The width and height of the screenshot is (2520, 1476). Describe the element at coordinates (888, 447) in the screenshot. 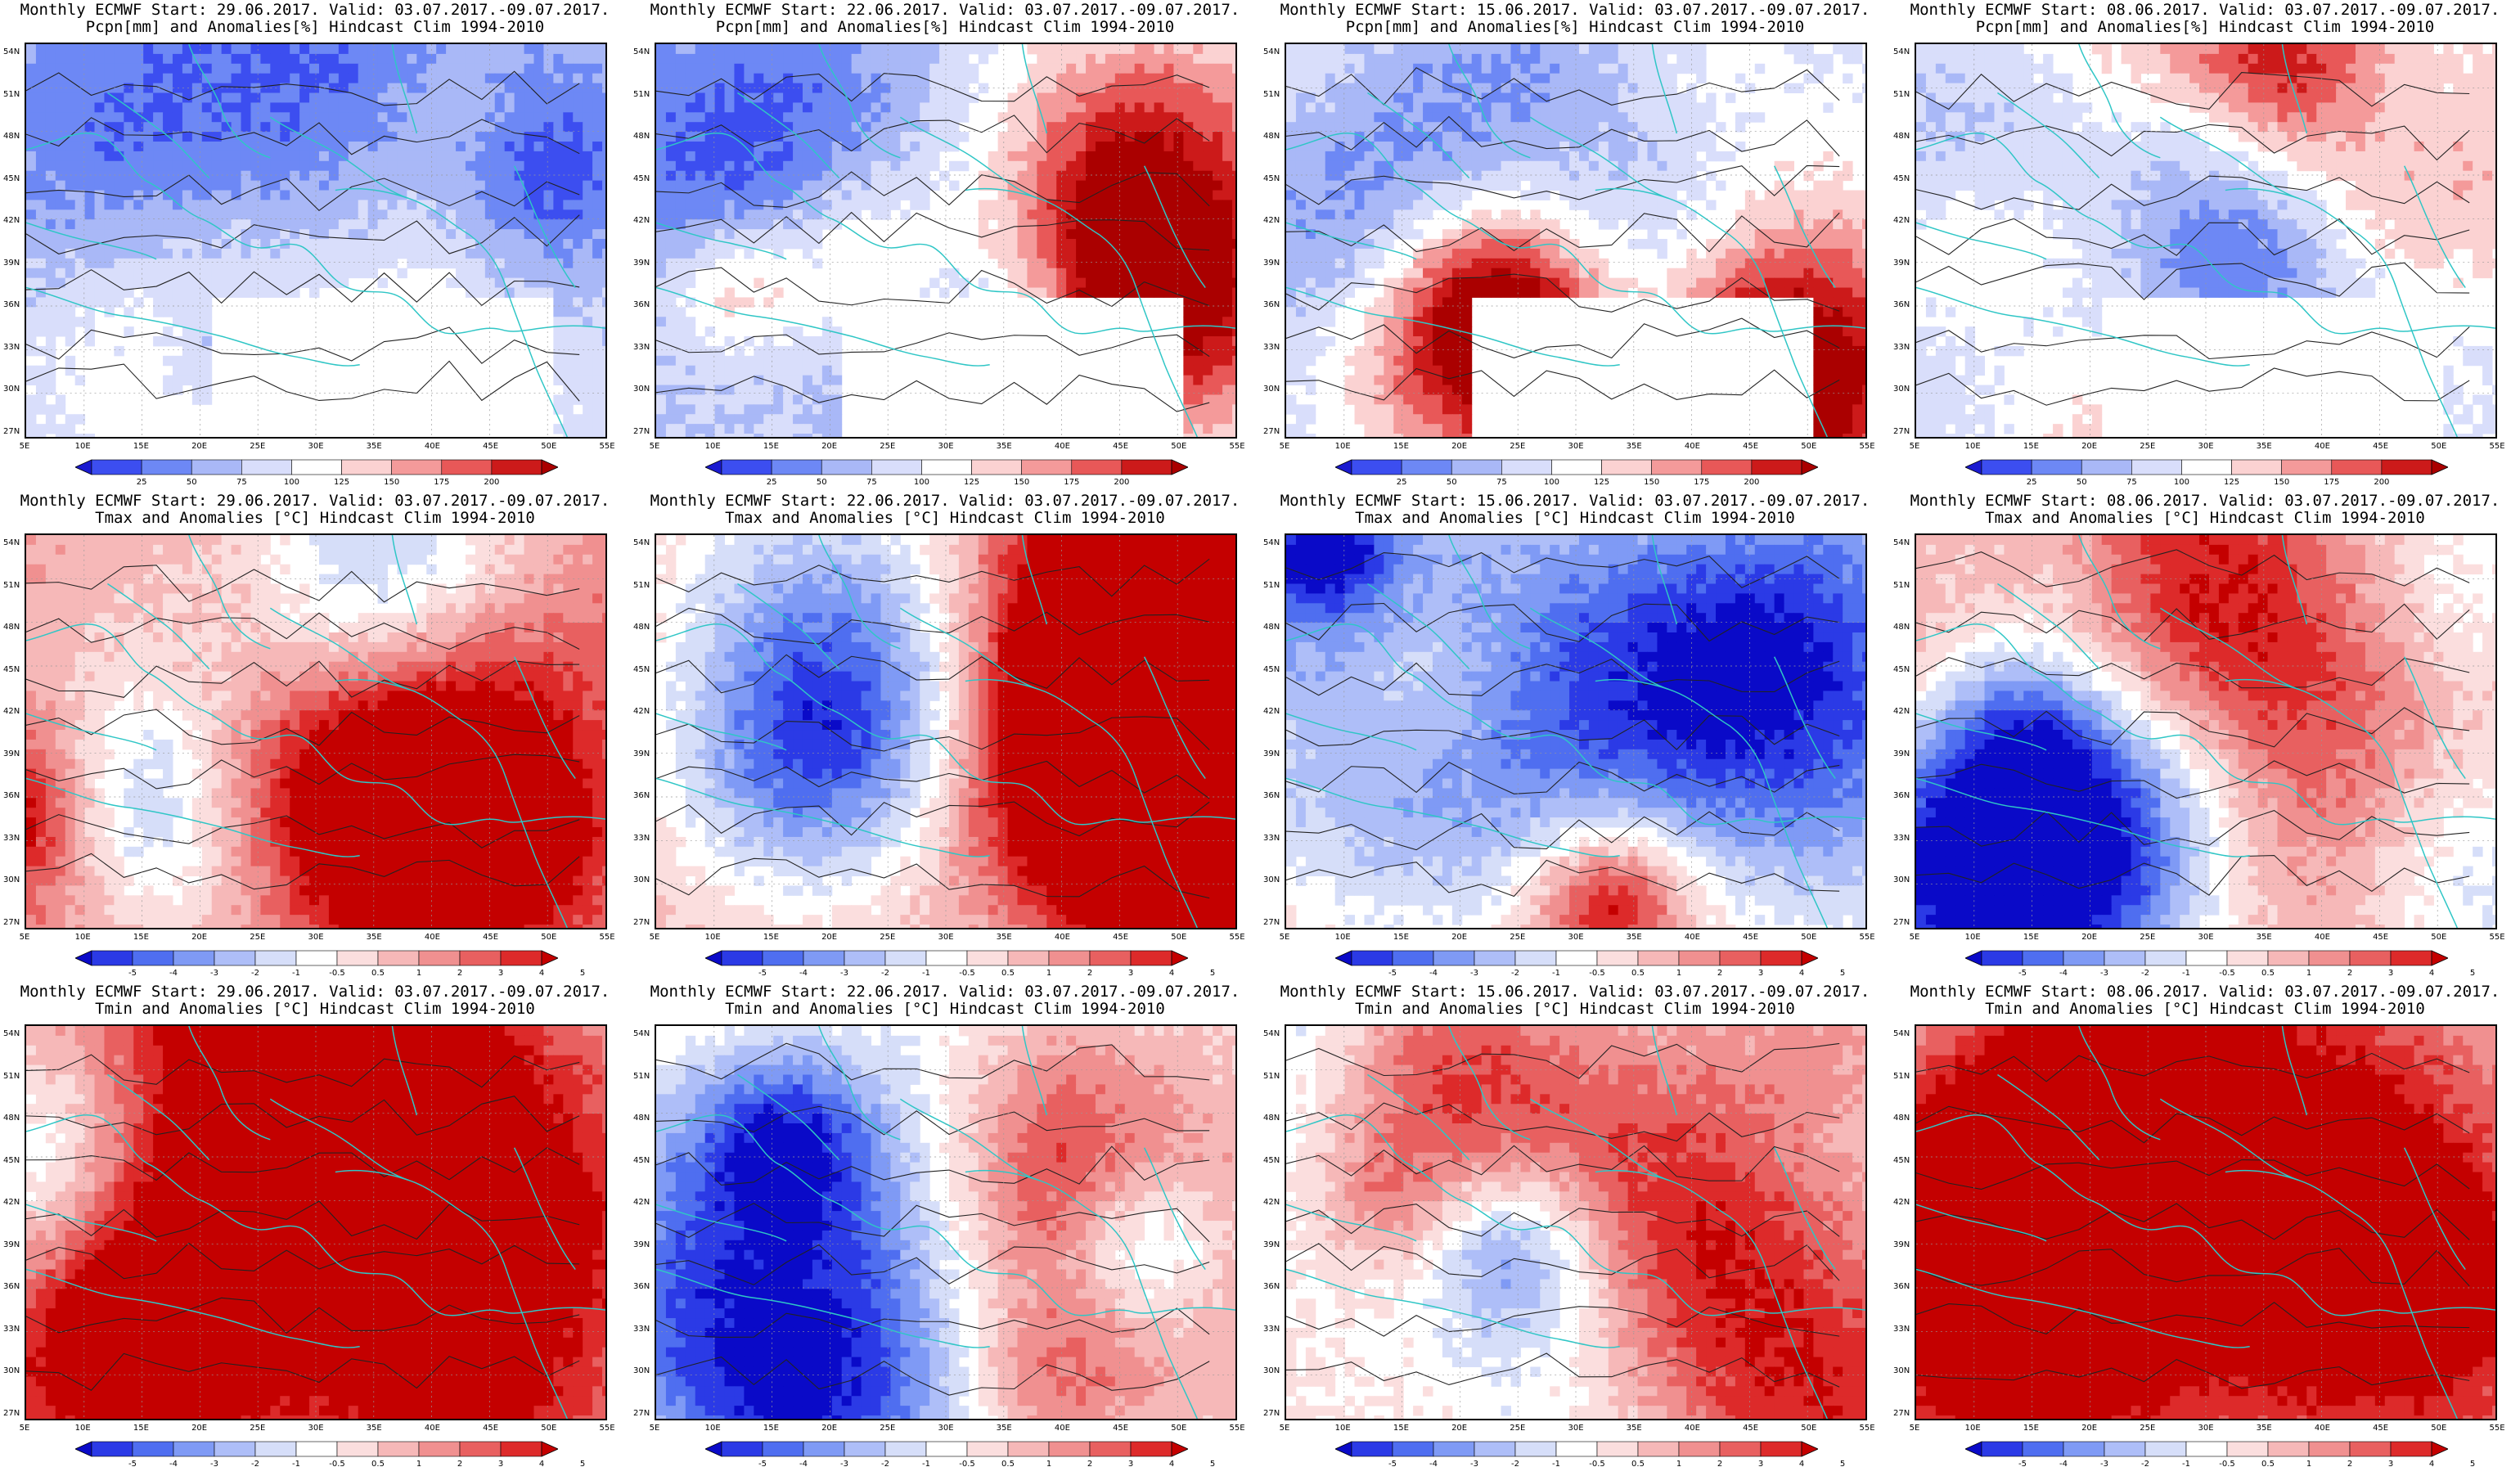

I see `longitude-tick-label: 25E` at that location.